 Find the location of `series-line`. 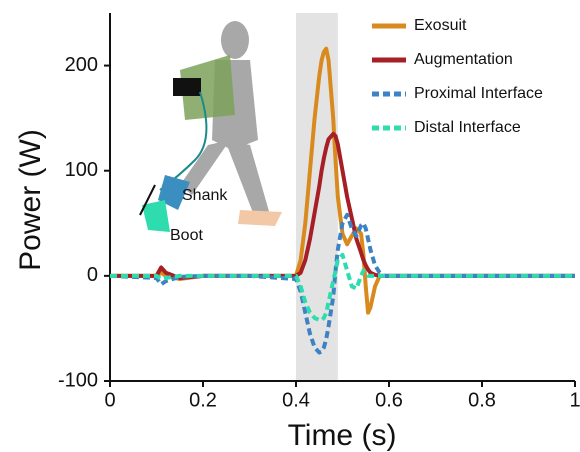

series-line is located at coordinates (342, 287).